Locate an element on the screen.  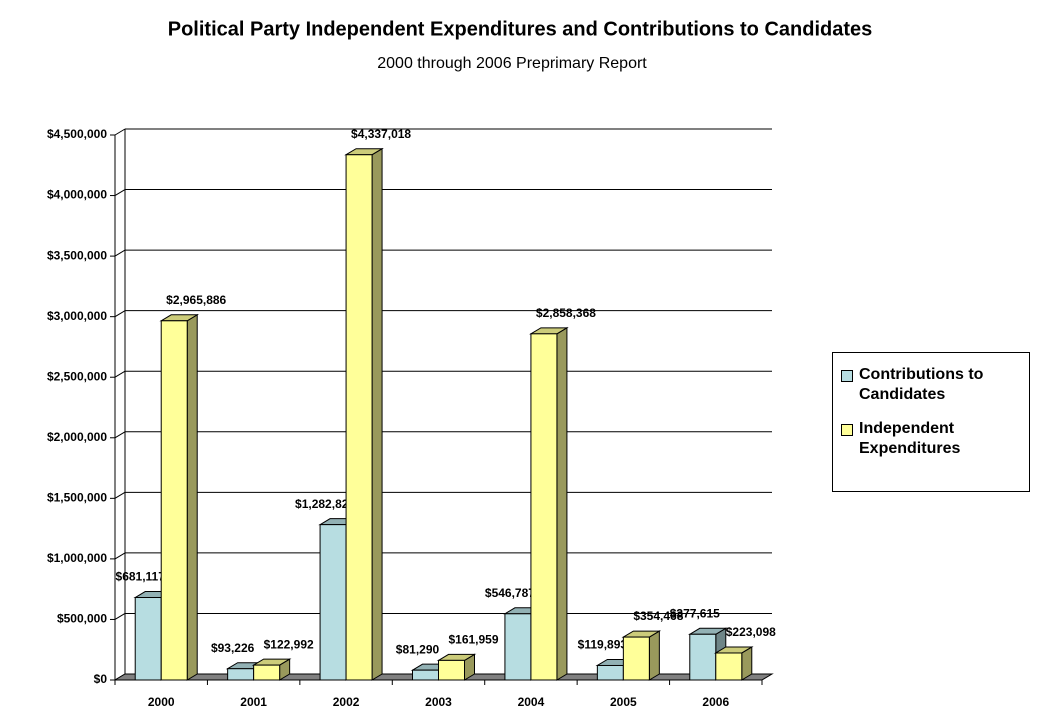
y-tick-label: $1,000,000 is located at coordinates (77, 558).